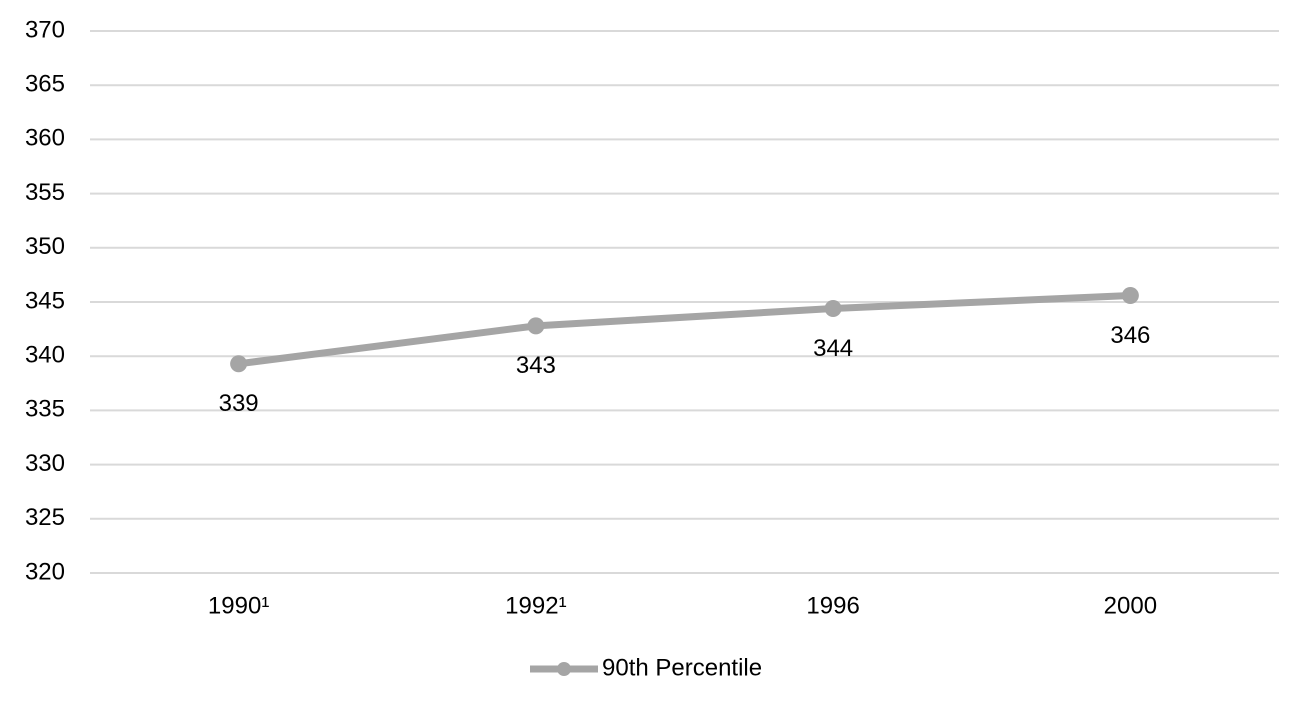 This screenshot has height=710, width=1309. I want to click on y-tick-label: 365, so click(45, 84).